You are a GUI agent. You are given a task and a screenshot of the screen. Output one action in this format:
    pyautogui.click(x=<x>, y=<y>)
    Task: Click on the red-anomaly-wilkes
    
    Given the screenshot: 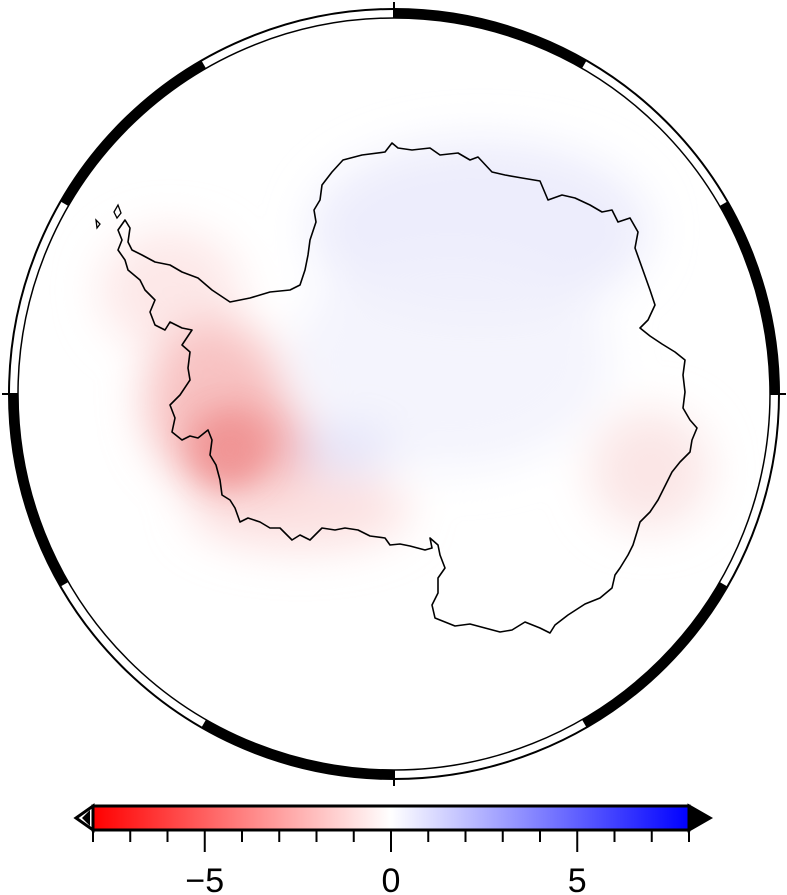 What is the action you would take?
    pyautogui.click(x=650, y=470)
    